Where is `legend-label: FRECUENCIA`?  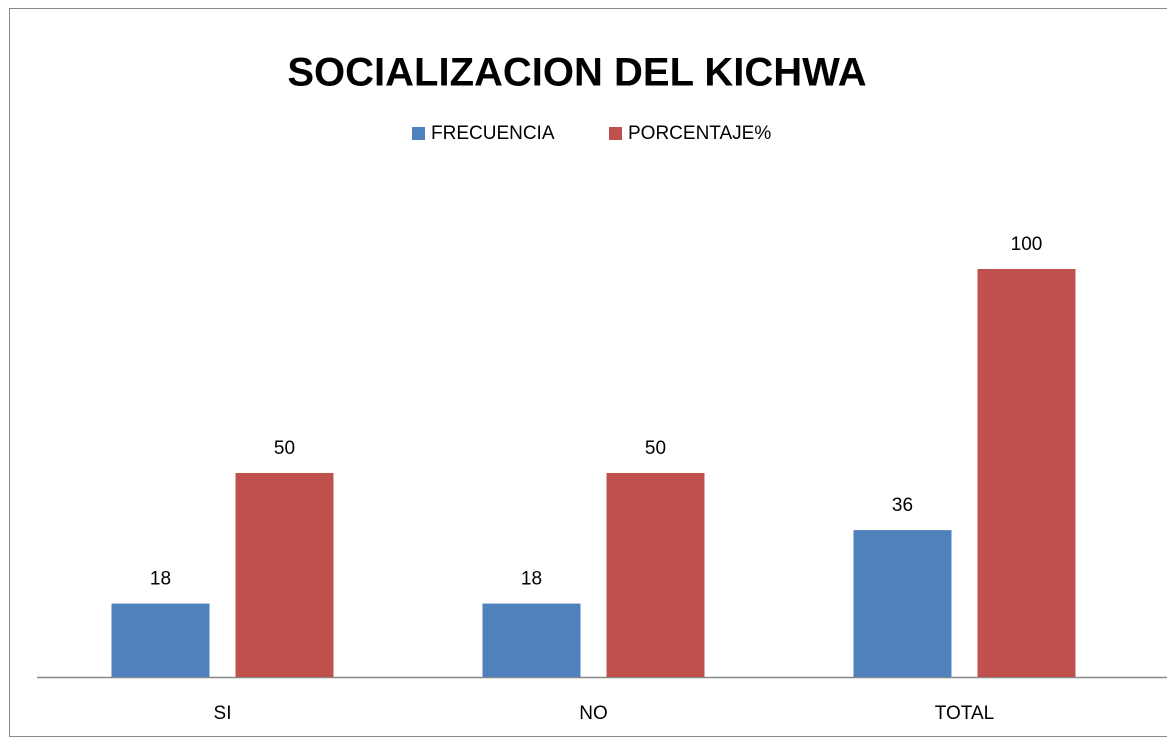
legend-label: FRECUENCIA is located at coordinates (493, 133).